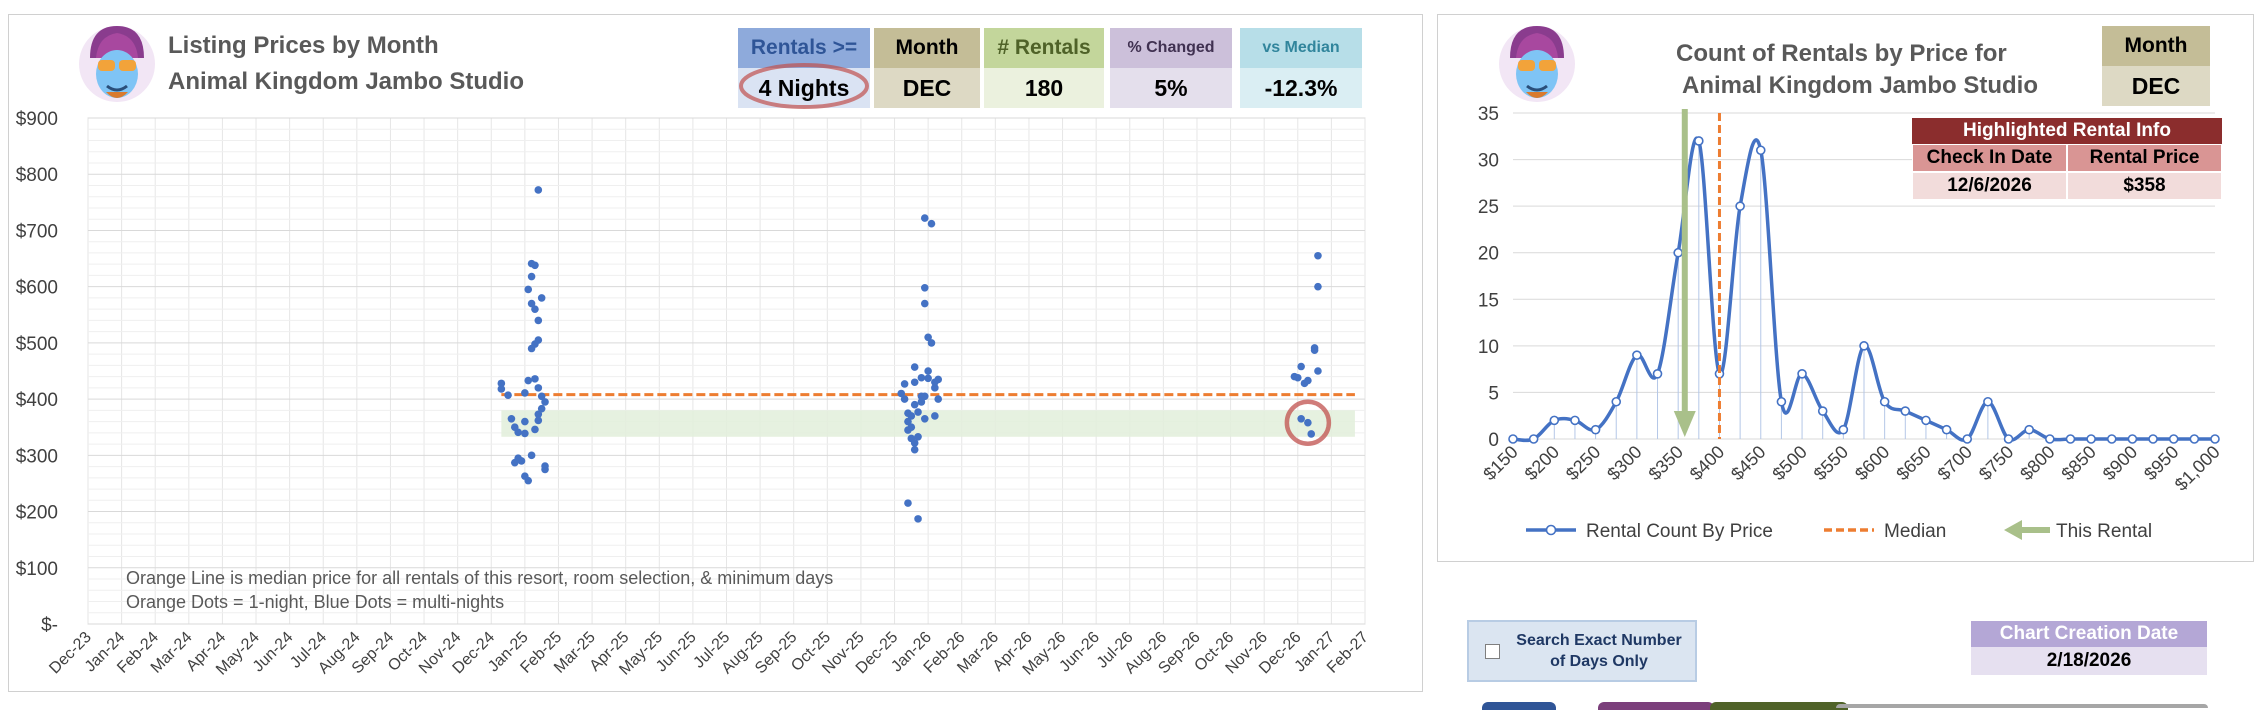  What do you see at coordinates (1542, 463) in the screenshot?
I see `x-tick-label: $200` at bounding box center [1542, 463].